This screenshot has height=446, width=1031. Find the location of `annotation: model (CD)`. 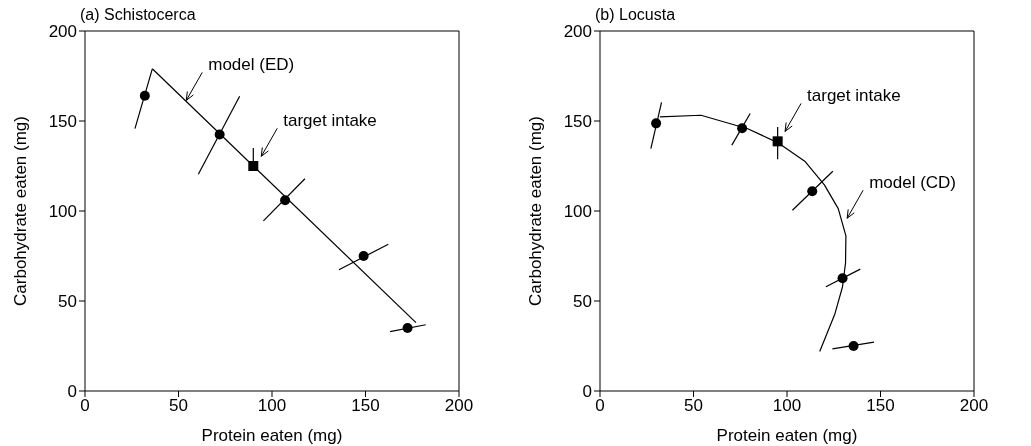

annotation: model (CD) is located at coordinates (913, 183).